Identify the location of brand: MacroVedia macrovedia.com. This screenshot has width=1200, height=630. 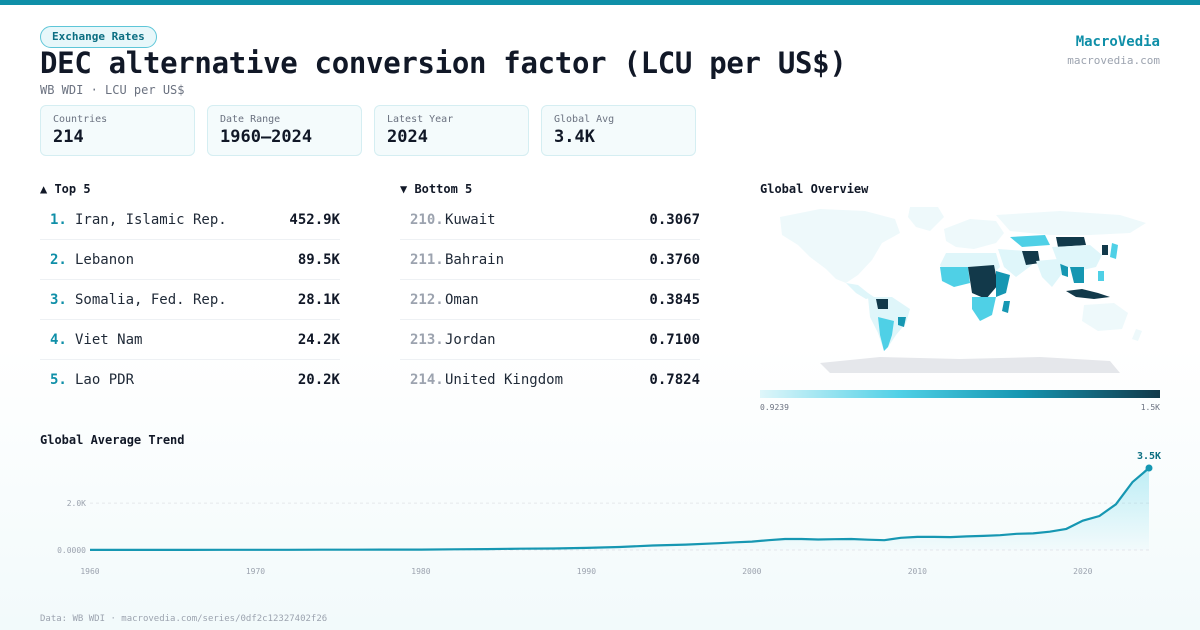
(1113, 50).